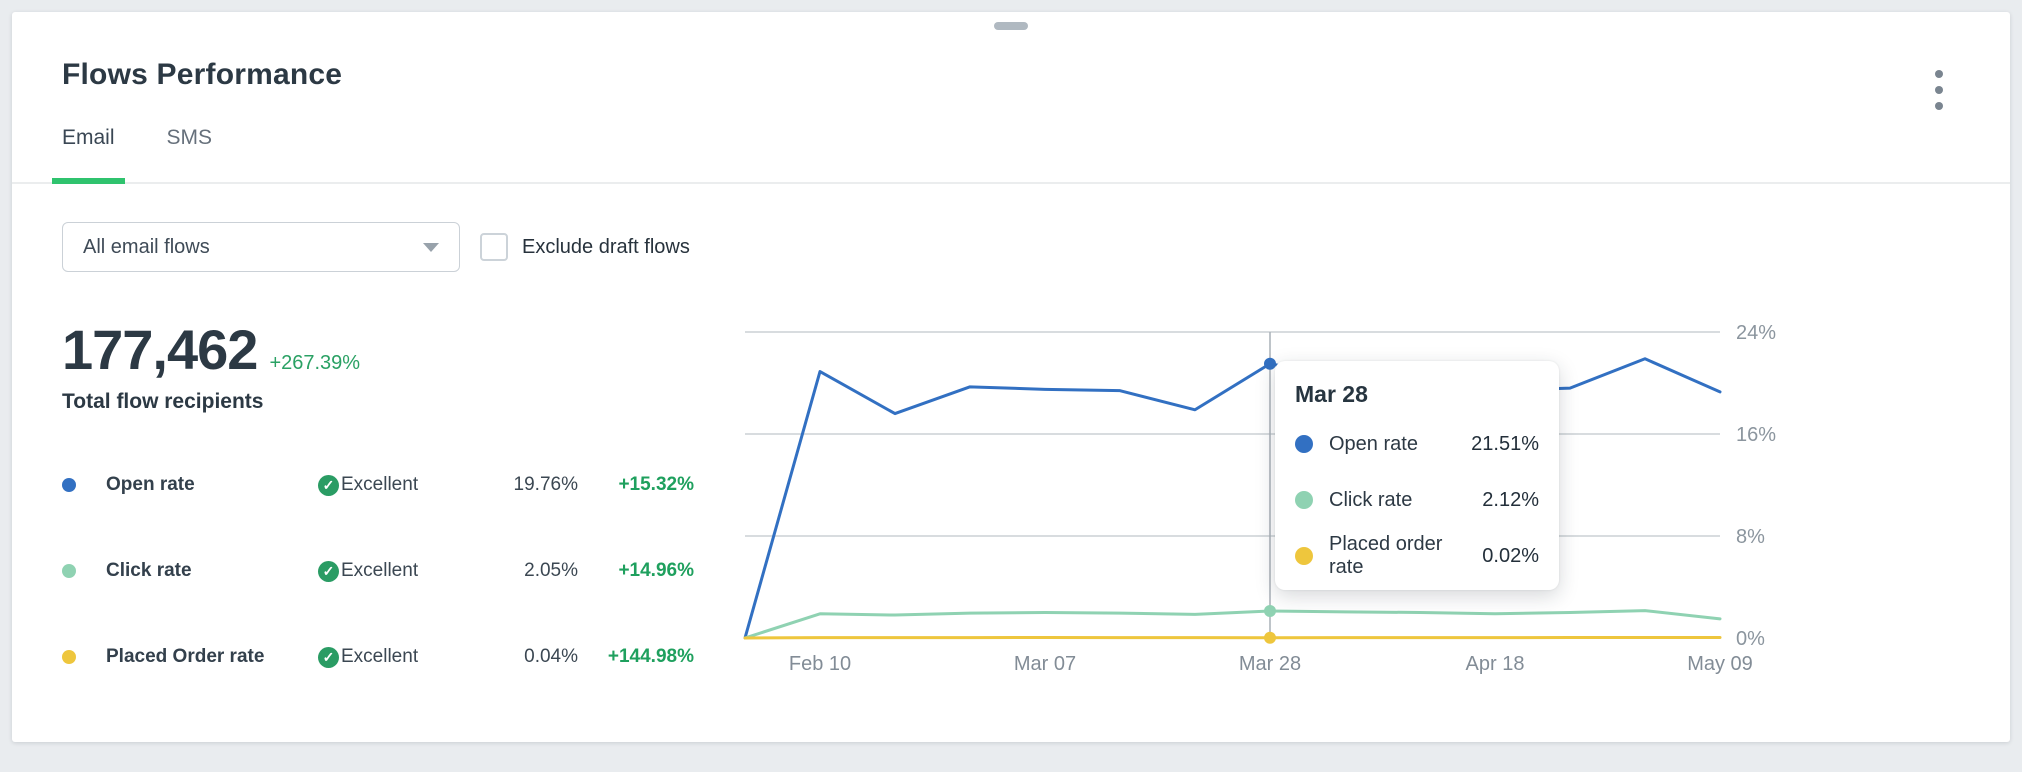  I want to click on flow-filter-select: All email flows, so click(261, 247).